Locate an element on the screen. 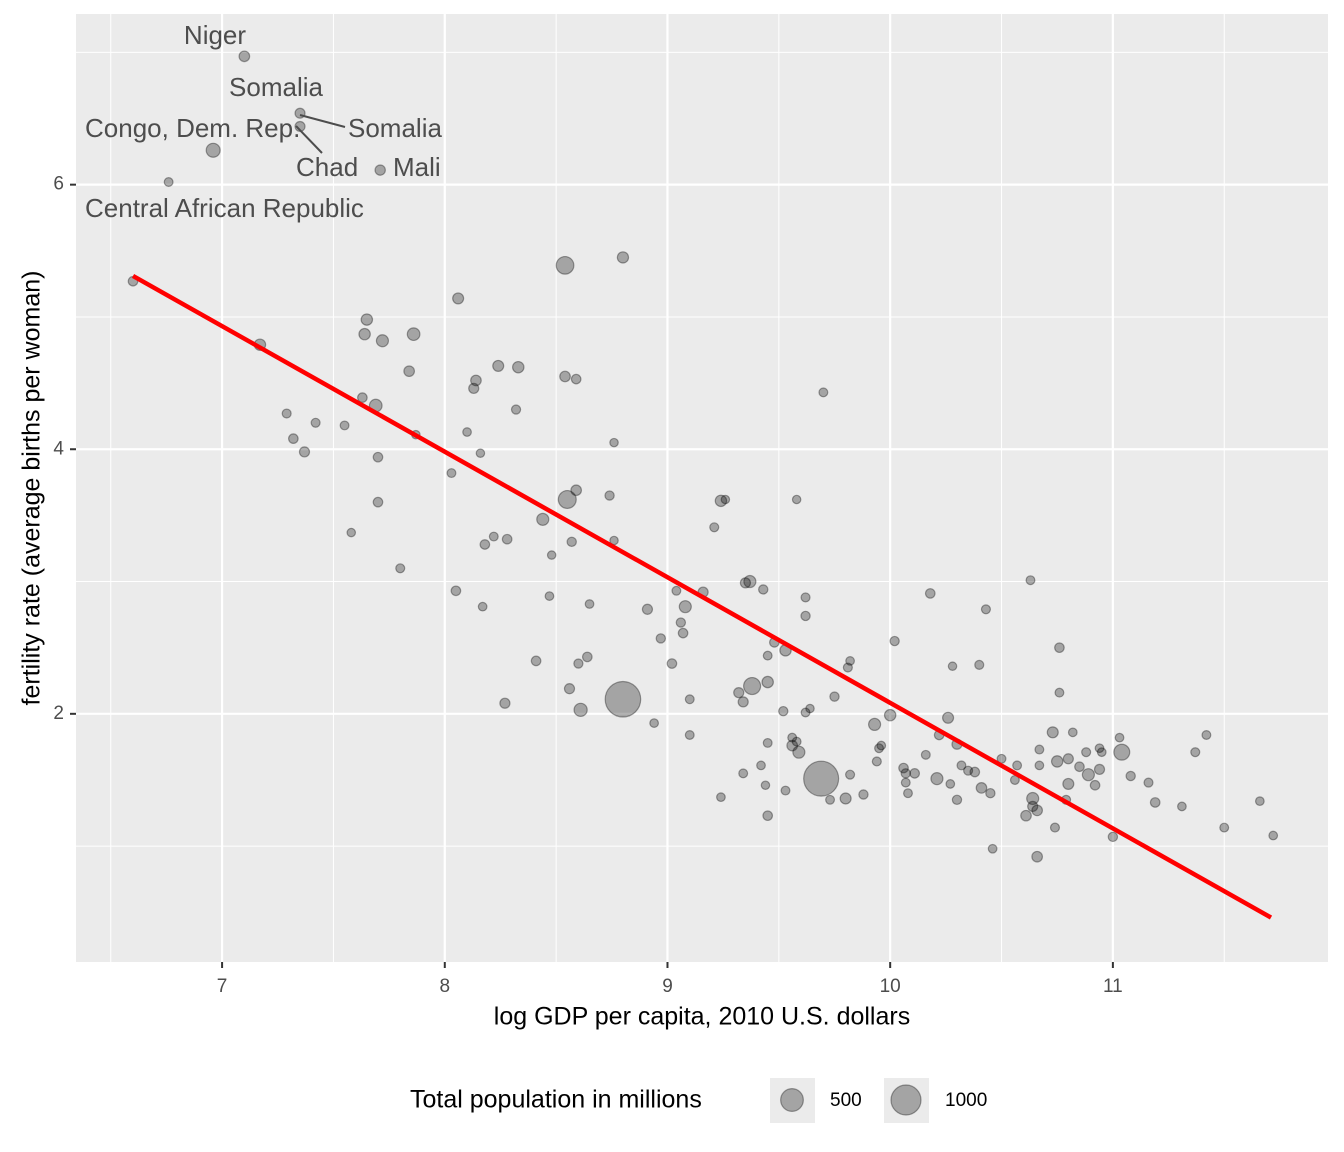 The width and height of the screenshot is (1344, 1152). annotation: Niger is located at coordinates (215, 35).